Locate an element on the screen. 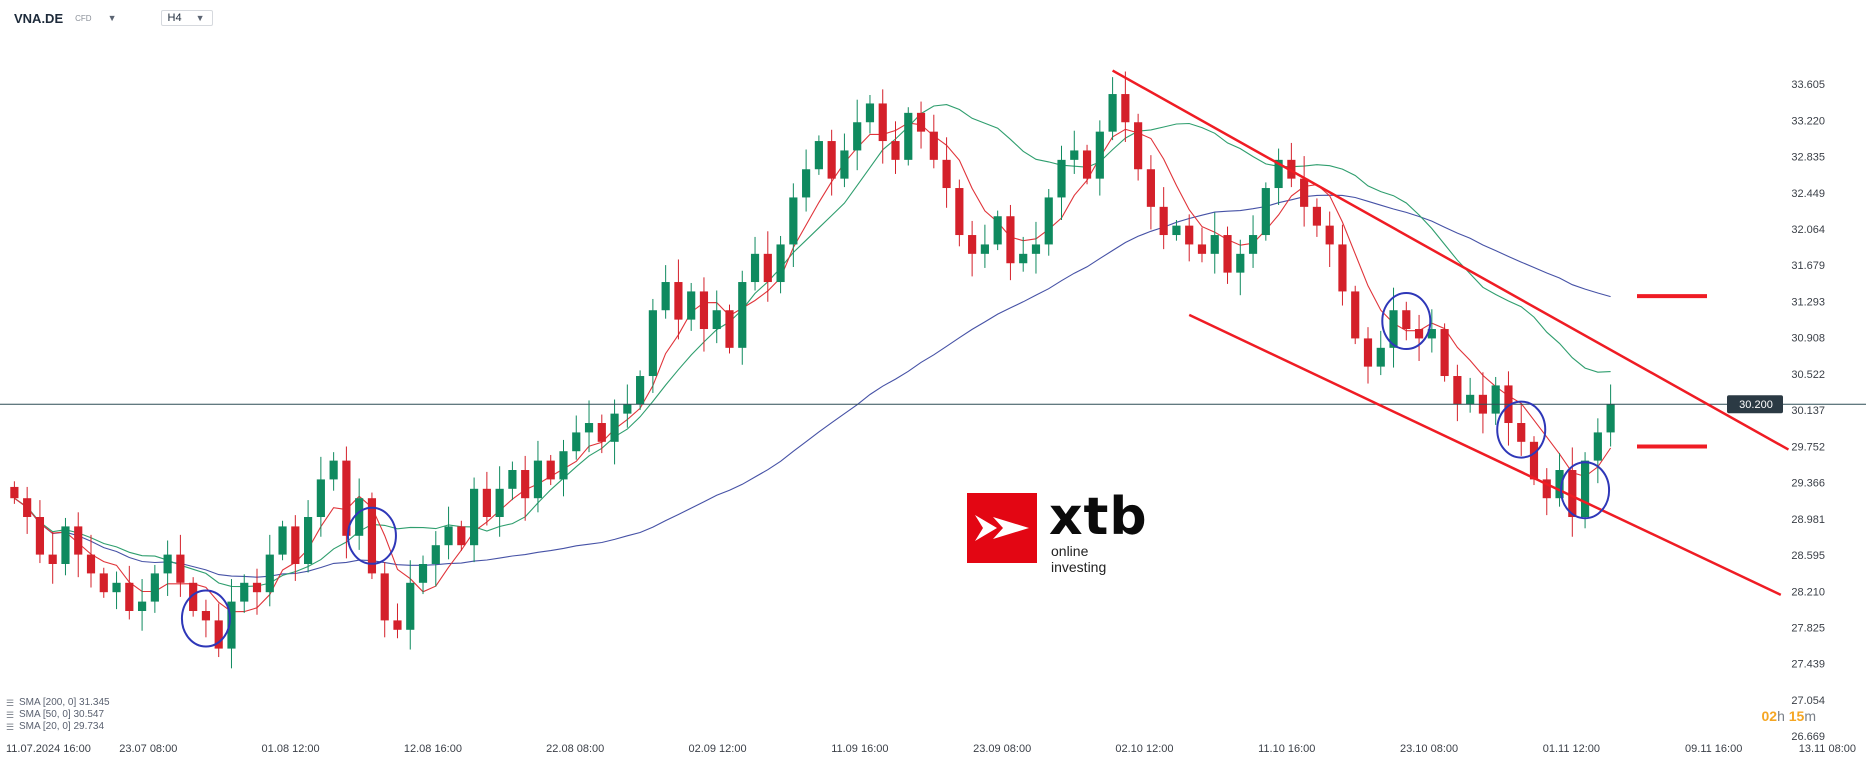 The image size is (1866, 759). xtb-logo: xtb online investing is located at coordinates (1057, 531).